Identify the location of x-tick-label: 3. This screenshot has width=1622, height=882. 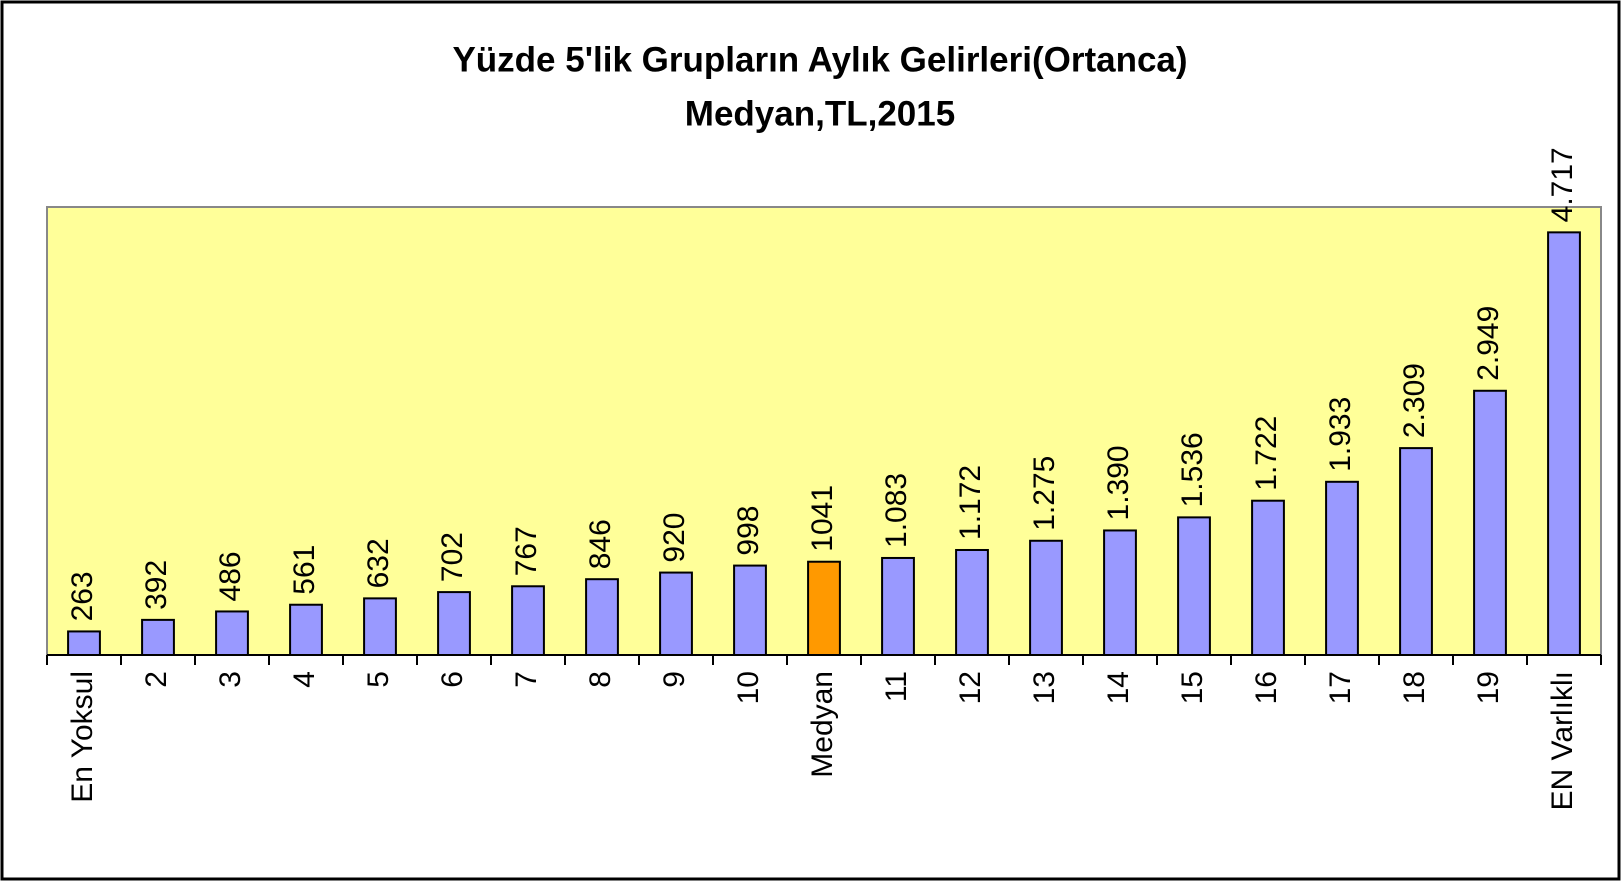
(230, 679).